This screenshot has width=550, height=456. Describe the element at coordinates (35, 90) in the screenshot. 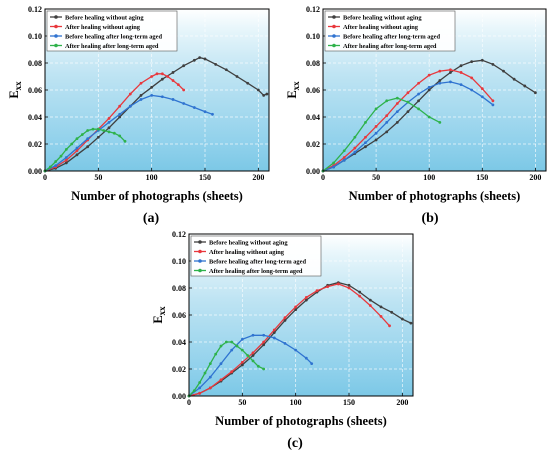

I see `y-tick-label: 0.06` at that location.